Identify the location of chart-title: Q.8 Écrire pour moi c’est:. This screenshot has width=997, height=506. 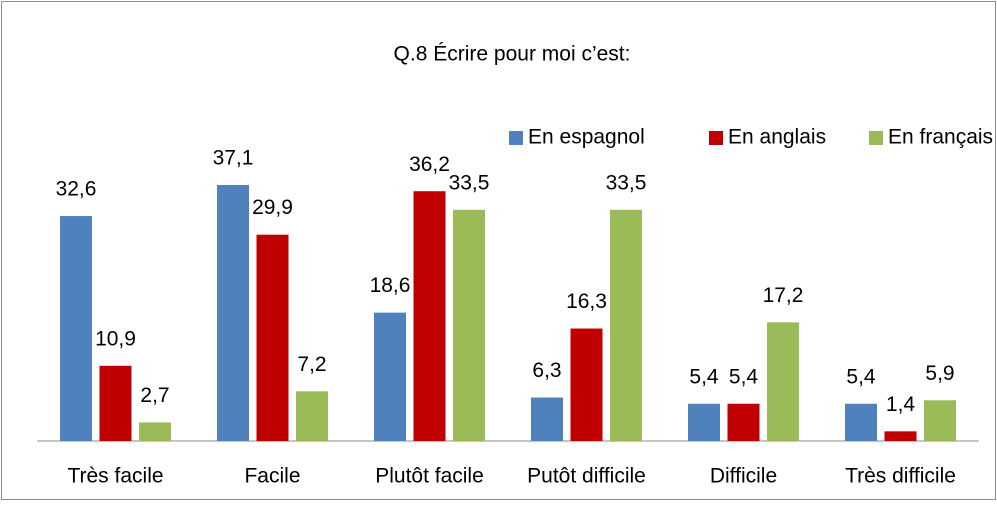
(512, 54).